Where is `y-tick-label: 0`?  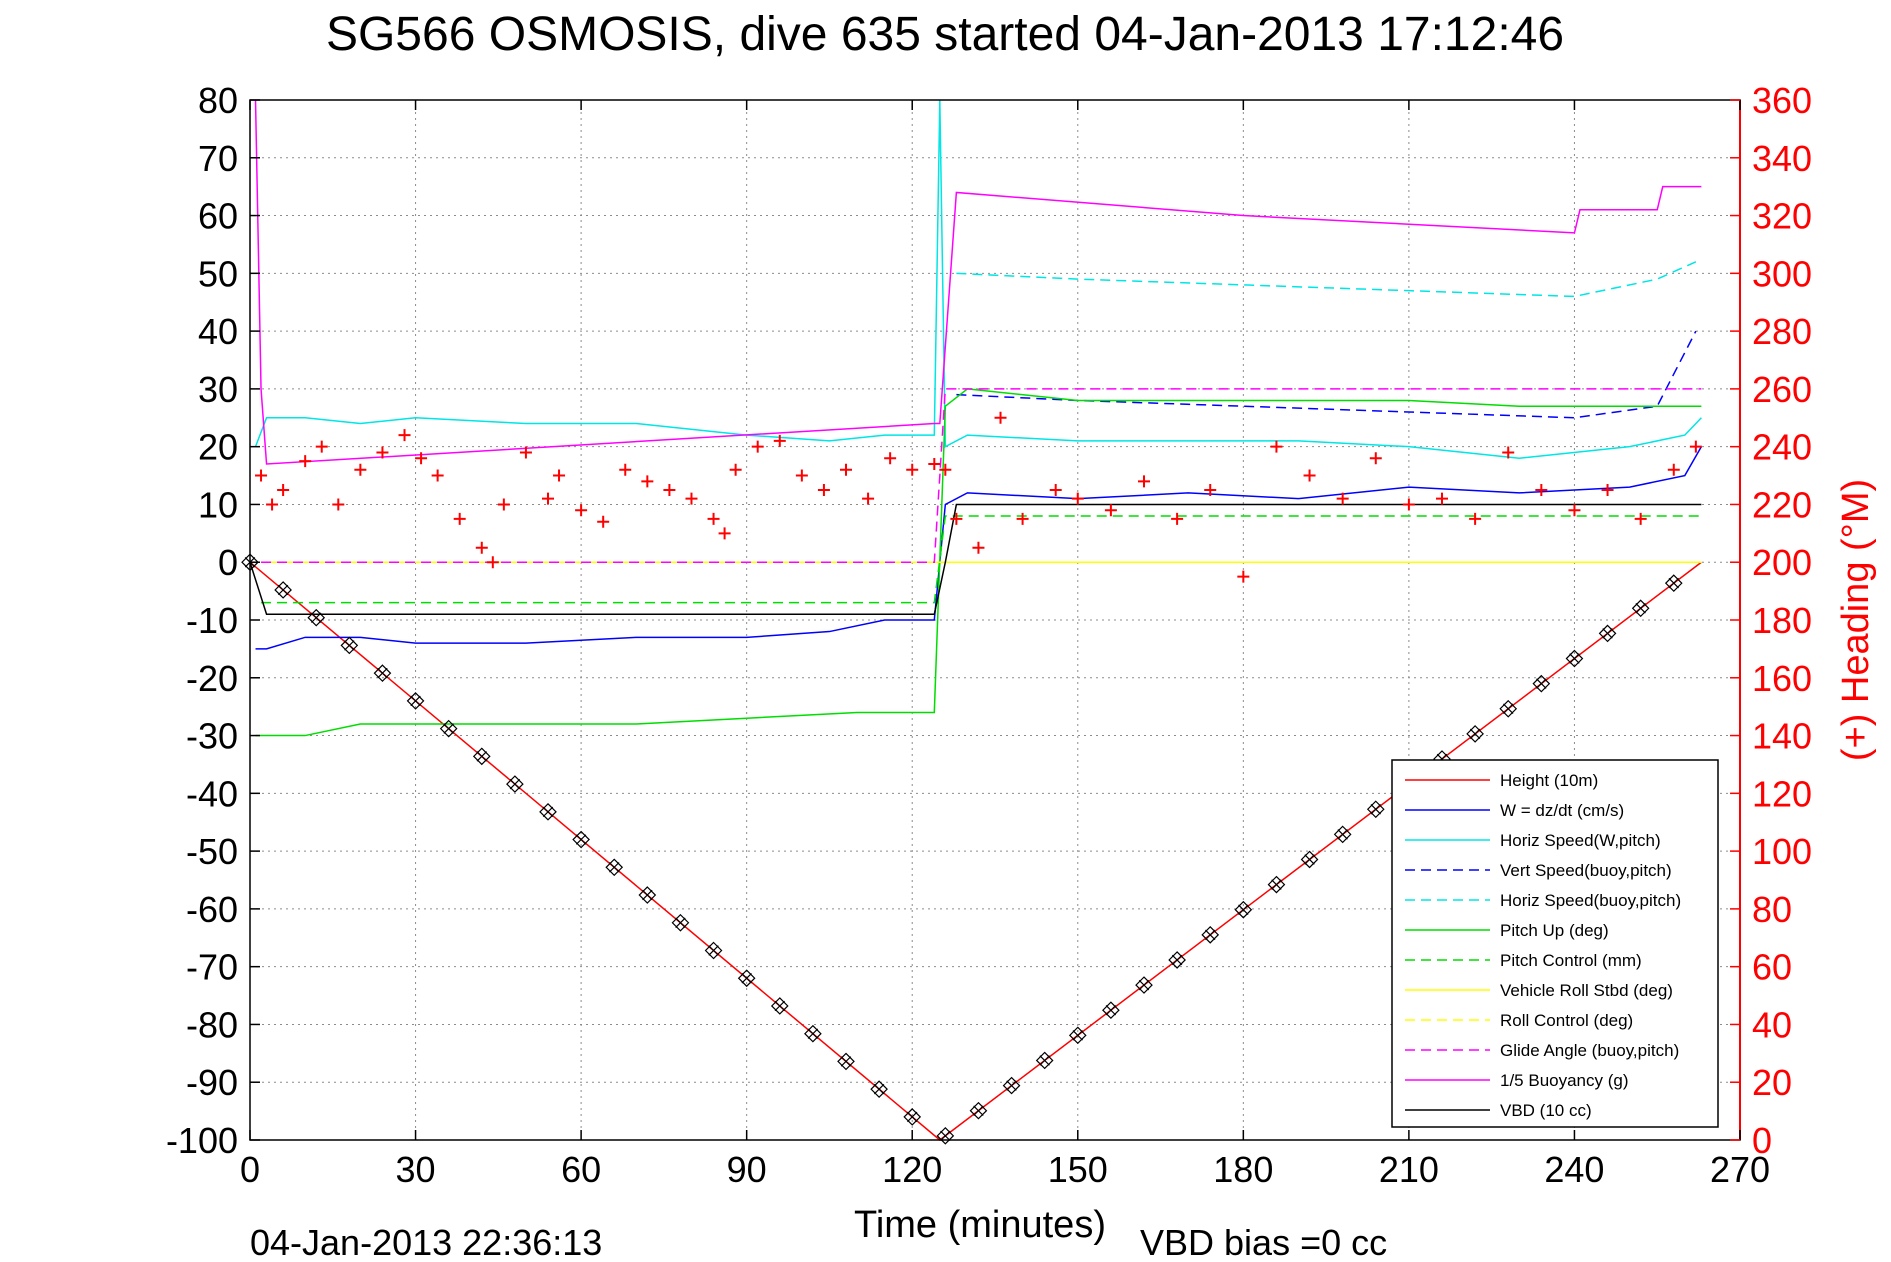 y-tick-label: 0 is located at coordinates (228, 562).